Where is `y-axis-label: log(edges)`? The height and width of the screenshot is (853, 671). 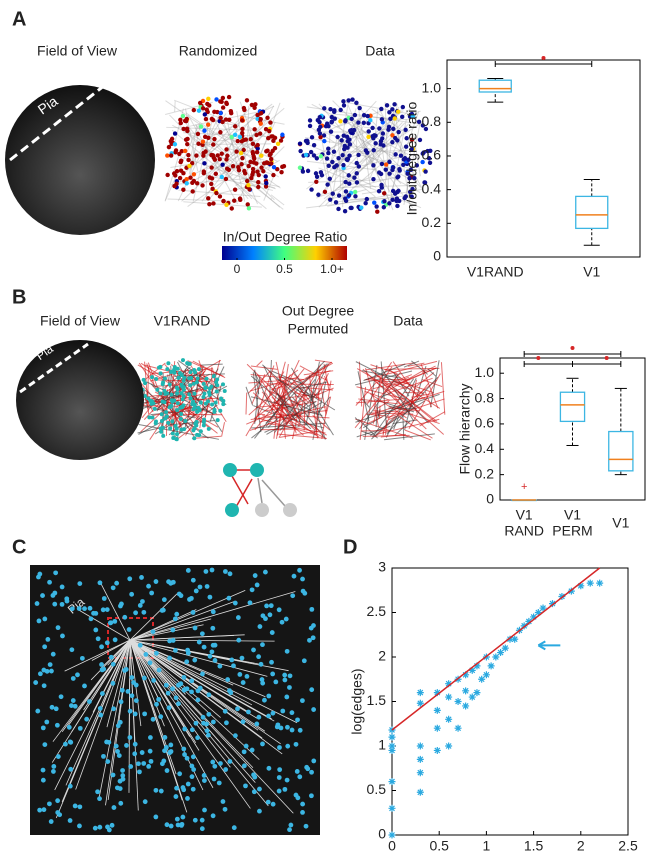
y-axis-label: log(edges) is located at coordinates (357, 701).